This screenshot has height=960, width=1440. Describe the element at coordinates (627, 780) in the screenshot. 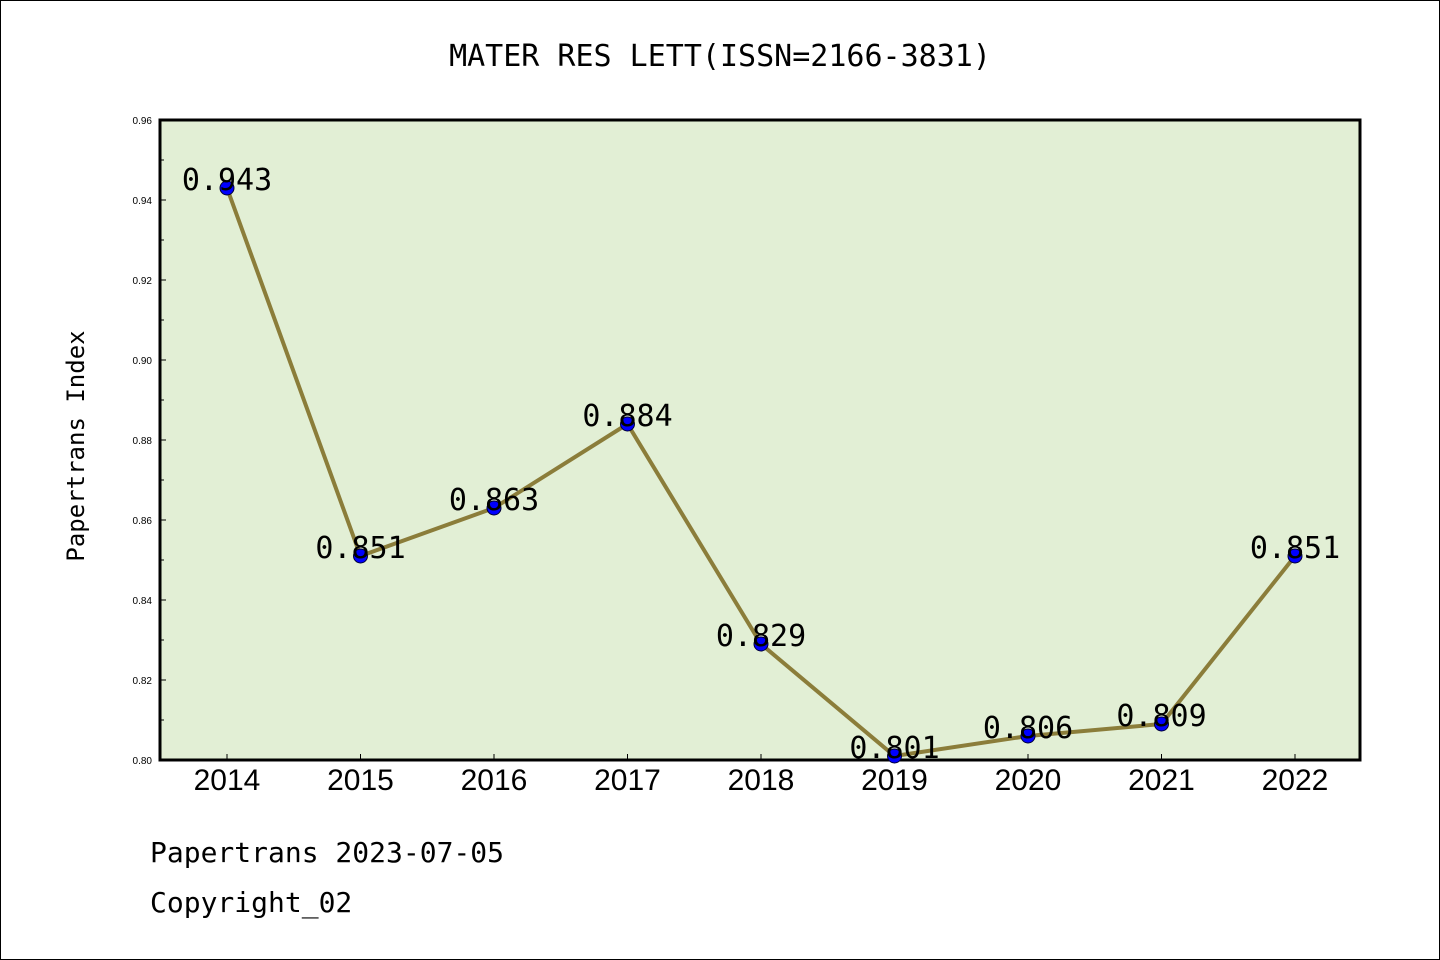

I see `x-tick-label: 2017` at that location.